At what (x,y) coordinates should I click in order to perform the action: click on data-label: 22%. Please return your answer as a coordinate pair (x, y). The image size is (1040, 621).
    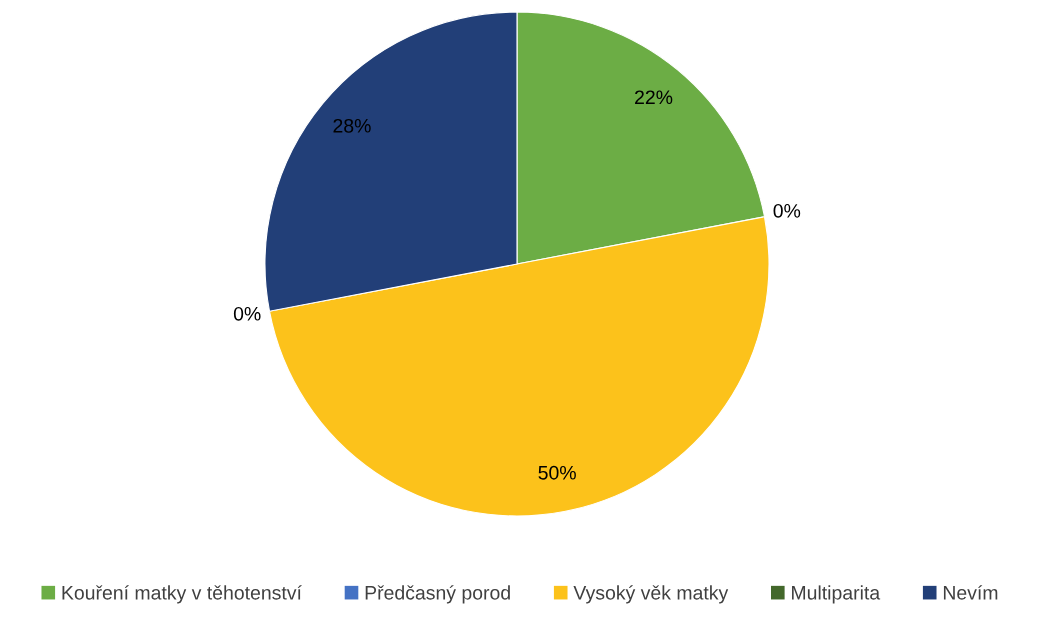
    Looking at the image, I should click on (654, 97).